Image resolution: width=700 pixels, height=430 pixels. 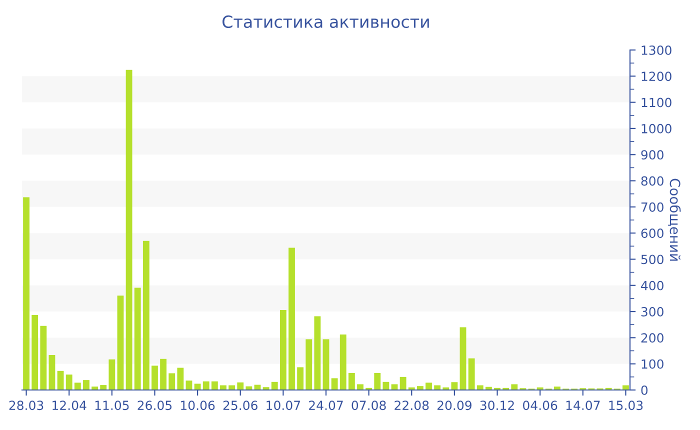 I want to click on x-tick-label: 10.06, so click(x=198, y=405).